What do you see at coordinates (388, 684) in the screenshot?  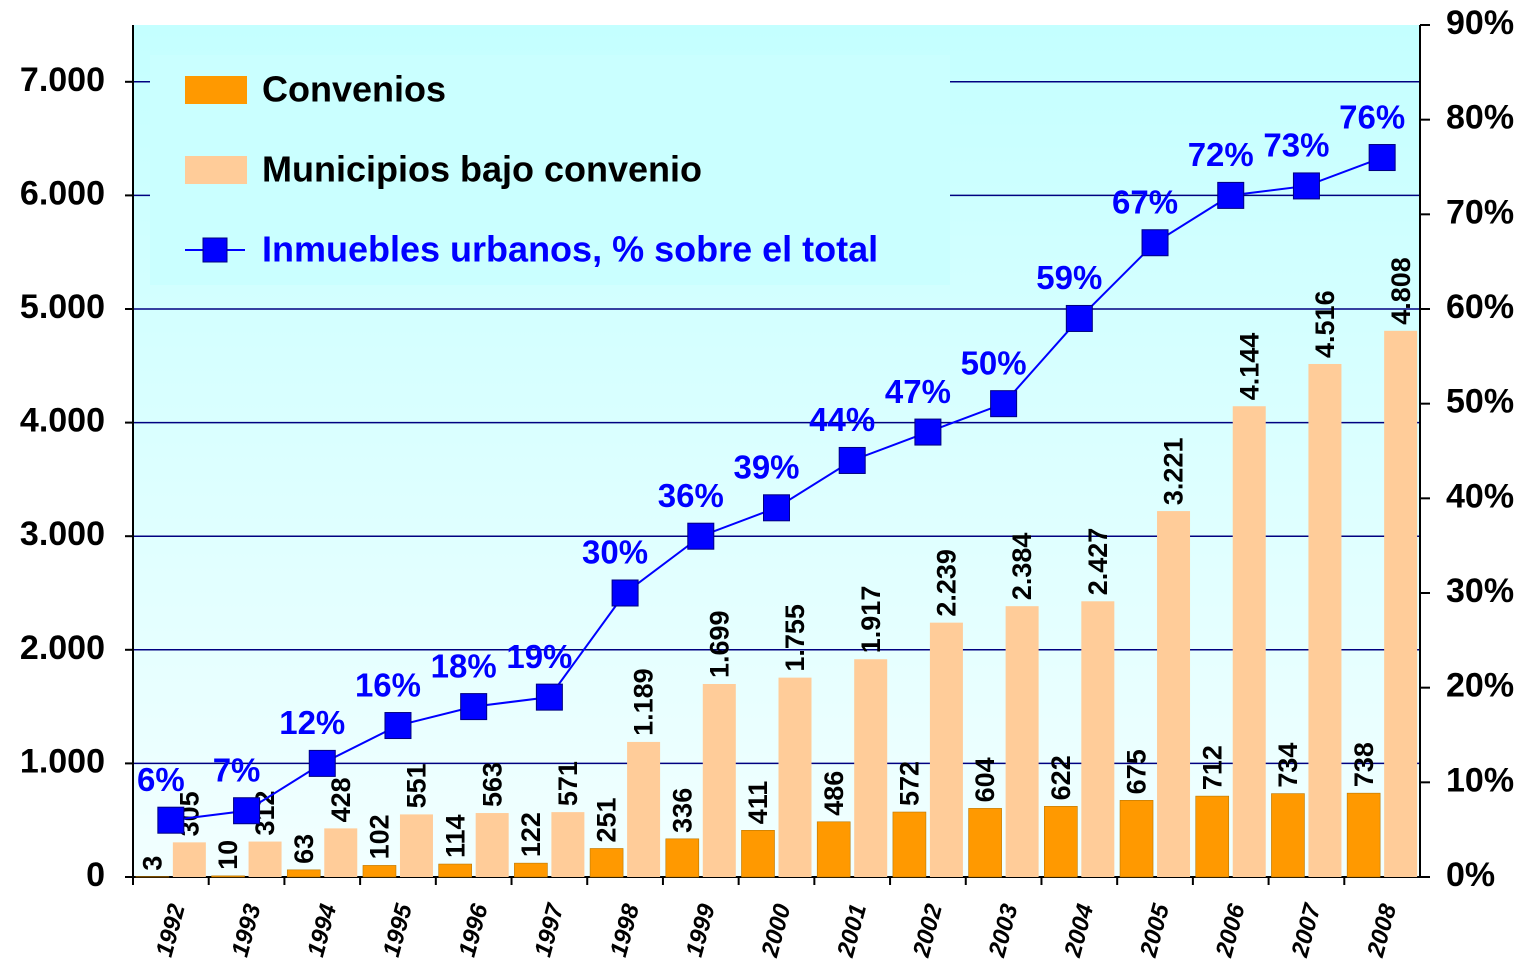 I see `line-value-label: 16%` at bounding box center [388, 684].